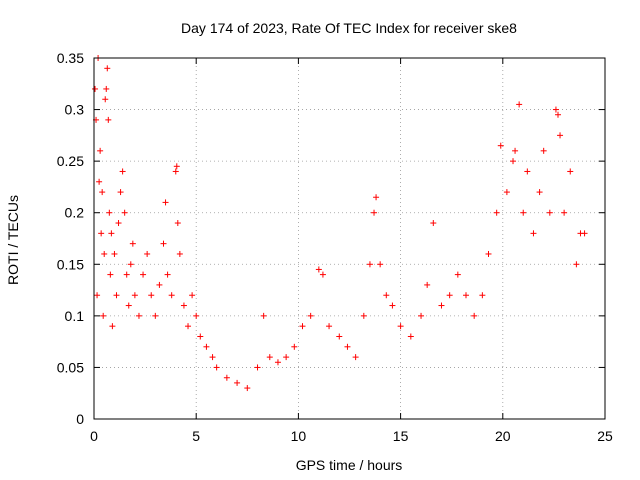 This screenshot has height=480, width=640. I want to click on x-tick-label: 25, so click(605, 436).